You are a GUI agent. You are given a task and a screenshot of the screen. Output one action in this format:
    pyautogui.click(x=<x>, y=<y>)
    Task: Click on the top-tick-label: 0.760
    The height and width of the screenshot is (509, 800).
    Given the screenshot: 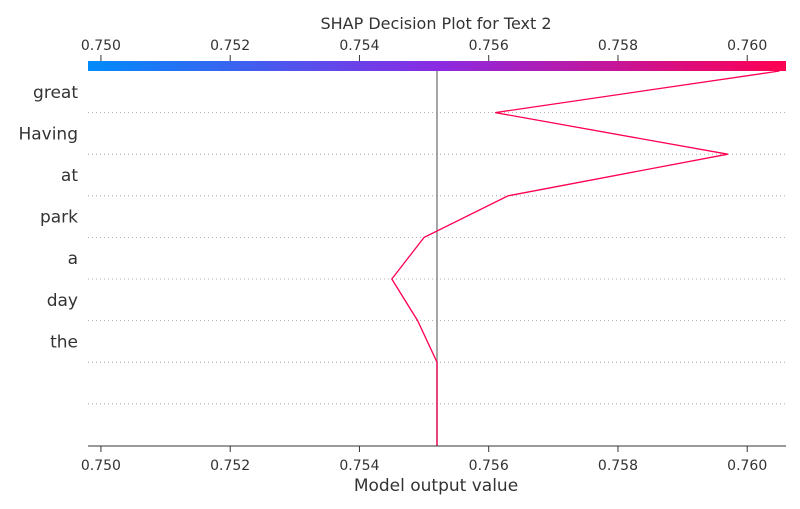 What is the action you would take?
    pyautogui.click(x=747, y=46)
    